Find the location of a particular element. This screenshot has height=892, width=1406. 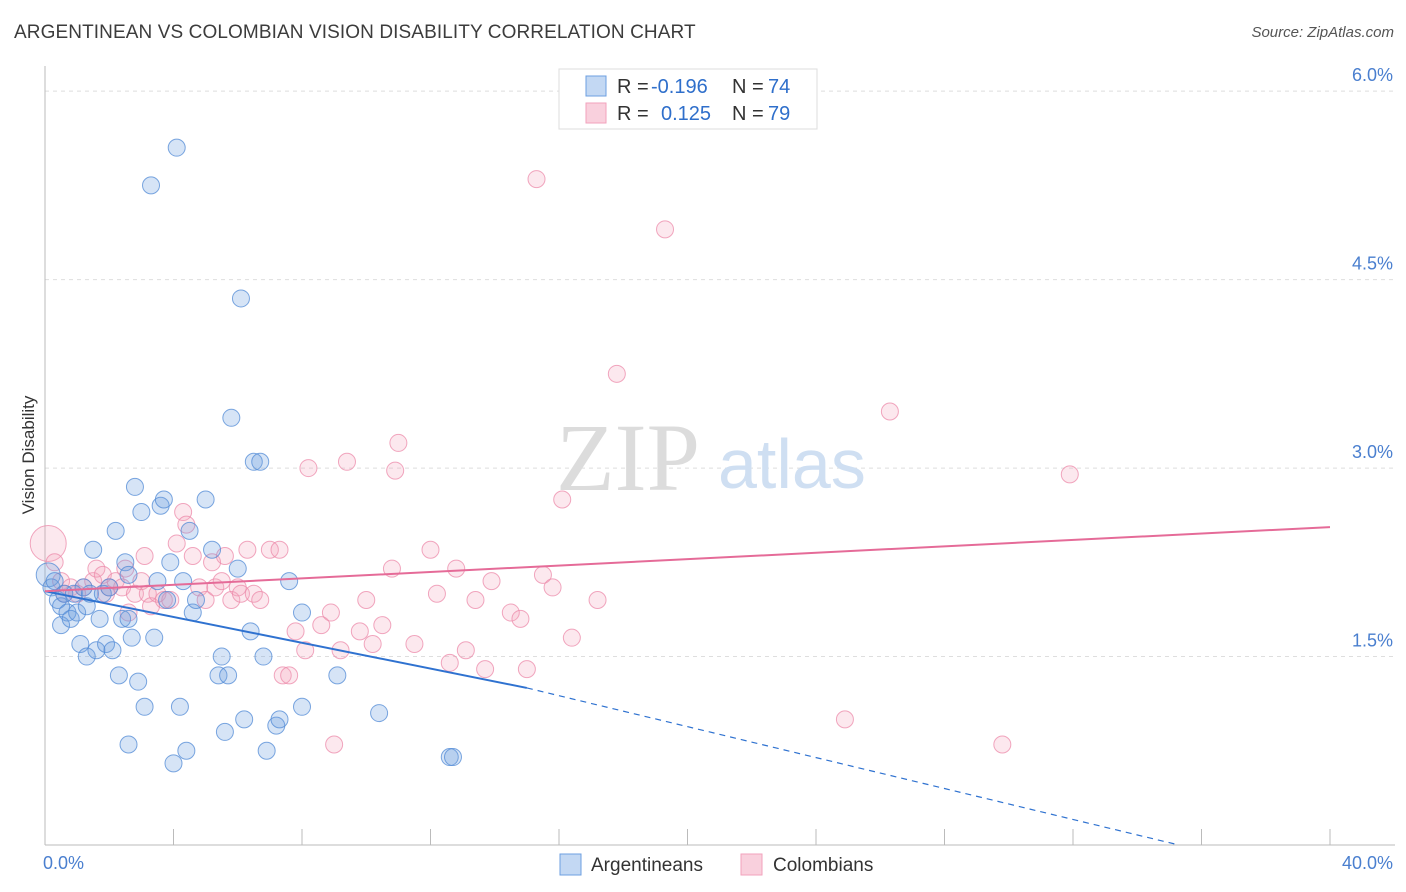

legend-n-label-1: N = is located at coordinates (748, 87).